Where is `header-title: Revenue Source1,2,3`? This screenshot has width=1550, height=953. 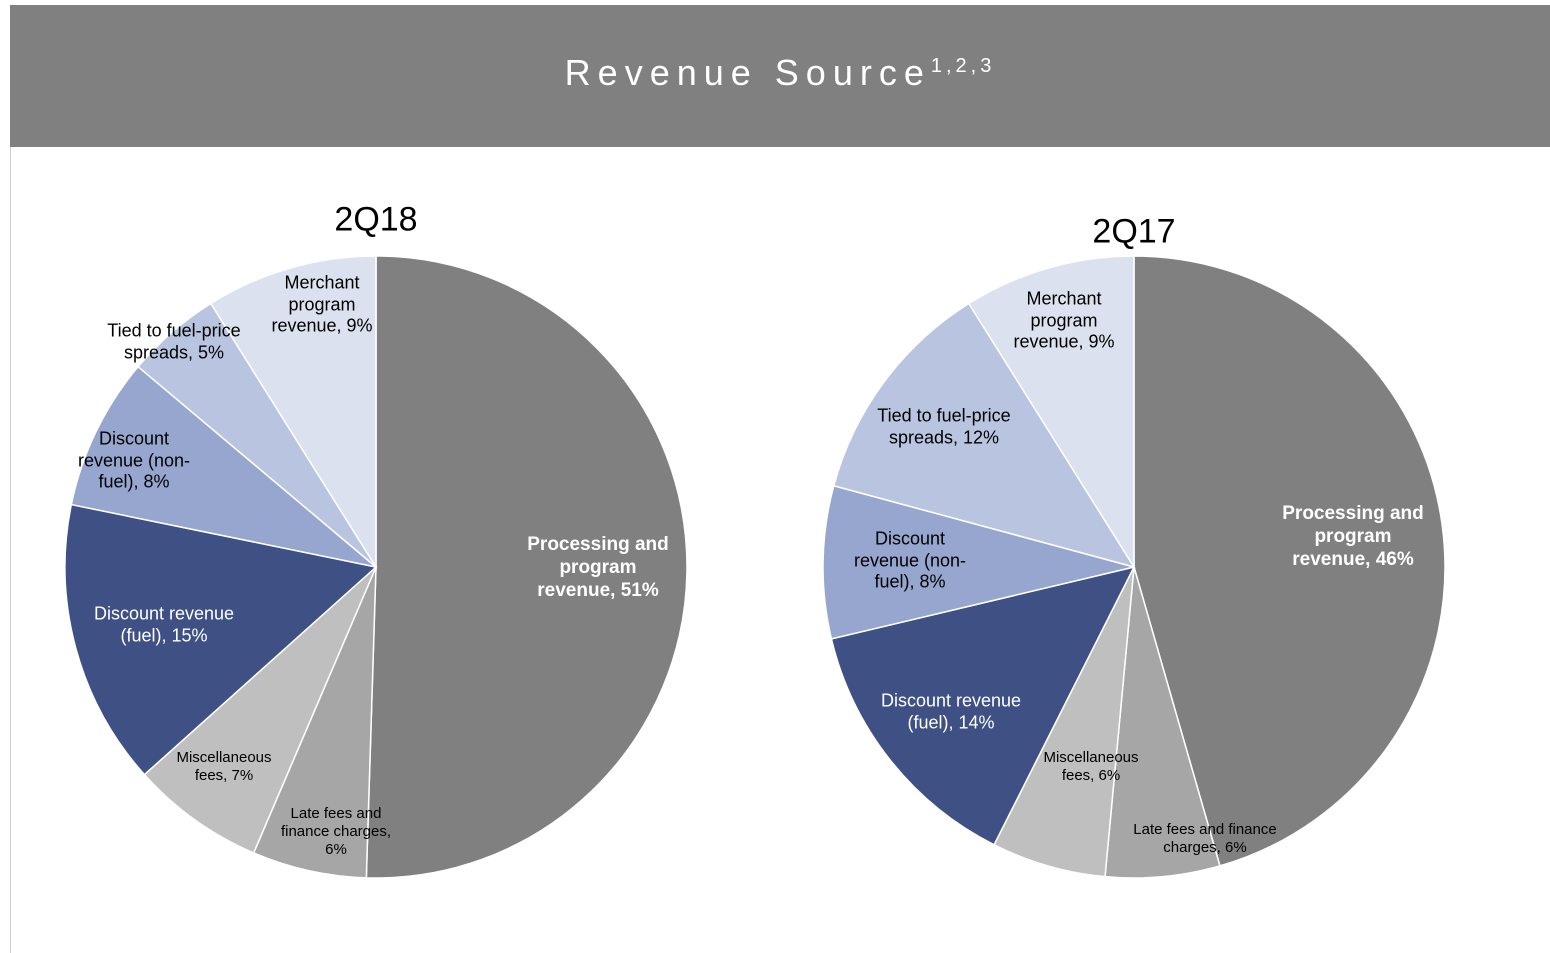 header-title: Revenue Source1,2,3 is located at coordinates (780, 73).